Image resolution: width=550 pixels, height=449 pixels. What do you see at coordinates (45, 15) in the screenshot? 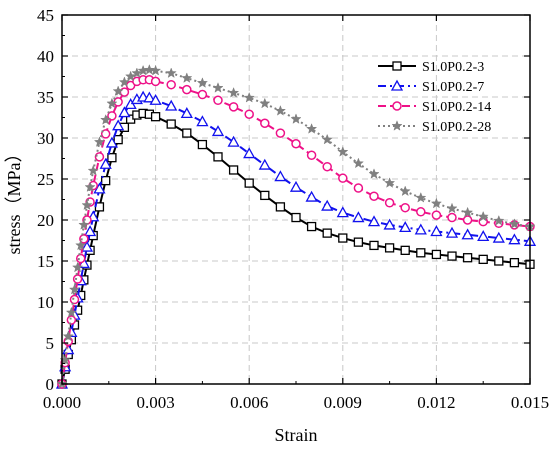
I see `y-tick-label: 45` at bounding box center [45, 15].